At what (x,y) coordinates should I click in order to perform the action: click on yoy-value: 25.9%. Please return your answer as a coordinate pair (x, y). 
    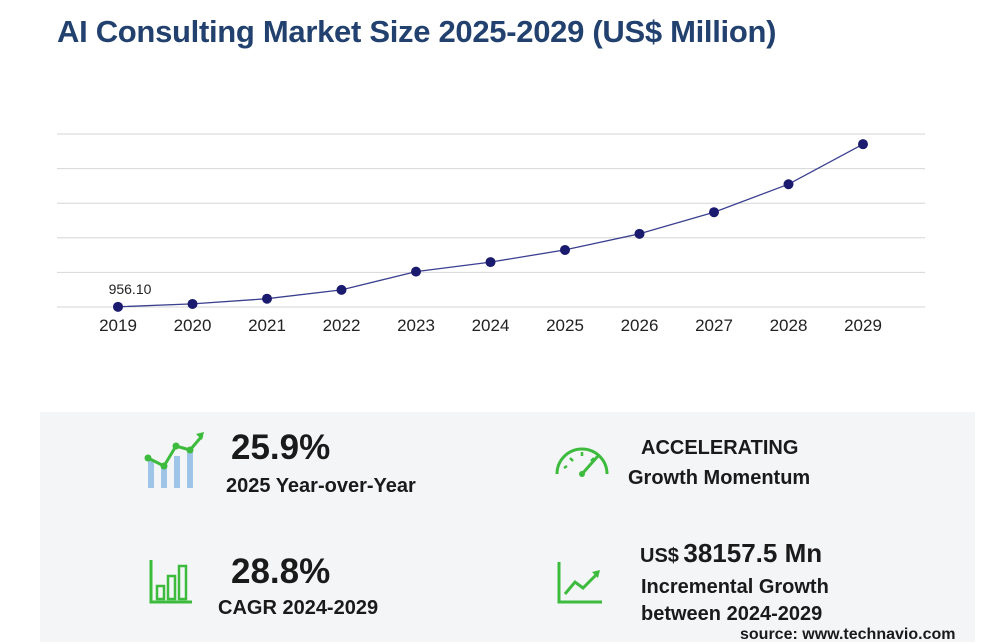
    Looking at the image, I should click on (281, 447).